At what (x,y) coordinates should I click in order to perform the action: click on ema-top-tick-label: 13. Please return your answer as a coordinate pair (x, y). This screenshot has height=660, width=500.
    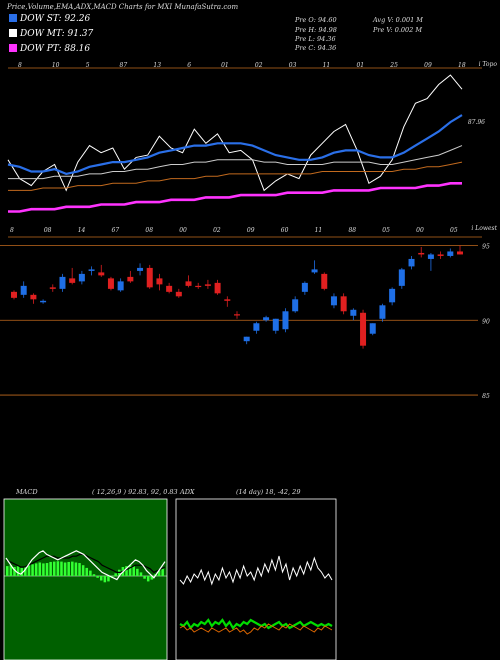
    Looking at the image, I should click on (157, 65).